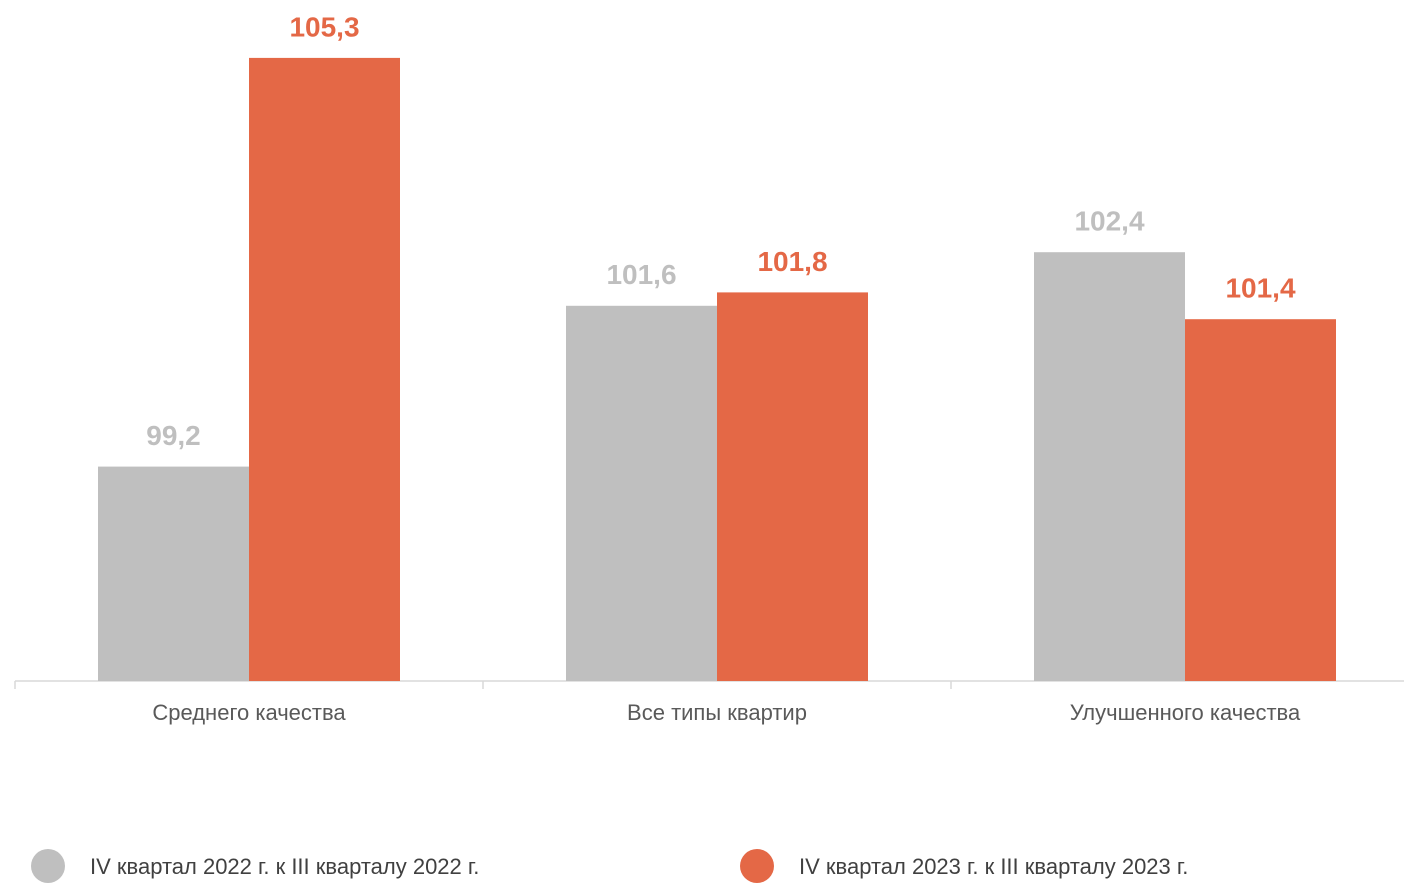 The height and width of the screenshot is (886, 1404). I want to click on x-tick-label: Все типы квартир, so click(717, 712).